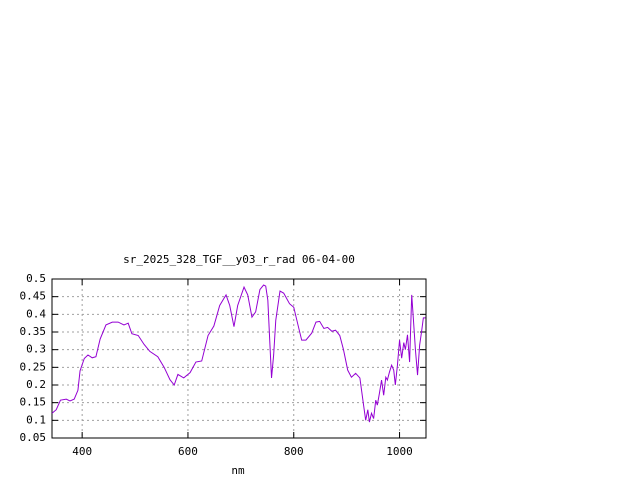 This screenshot has width=640, height=480. I want to click on y-tick-label: 0.1, so click(36, 419).